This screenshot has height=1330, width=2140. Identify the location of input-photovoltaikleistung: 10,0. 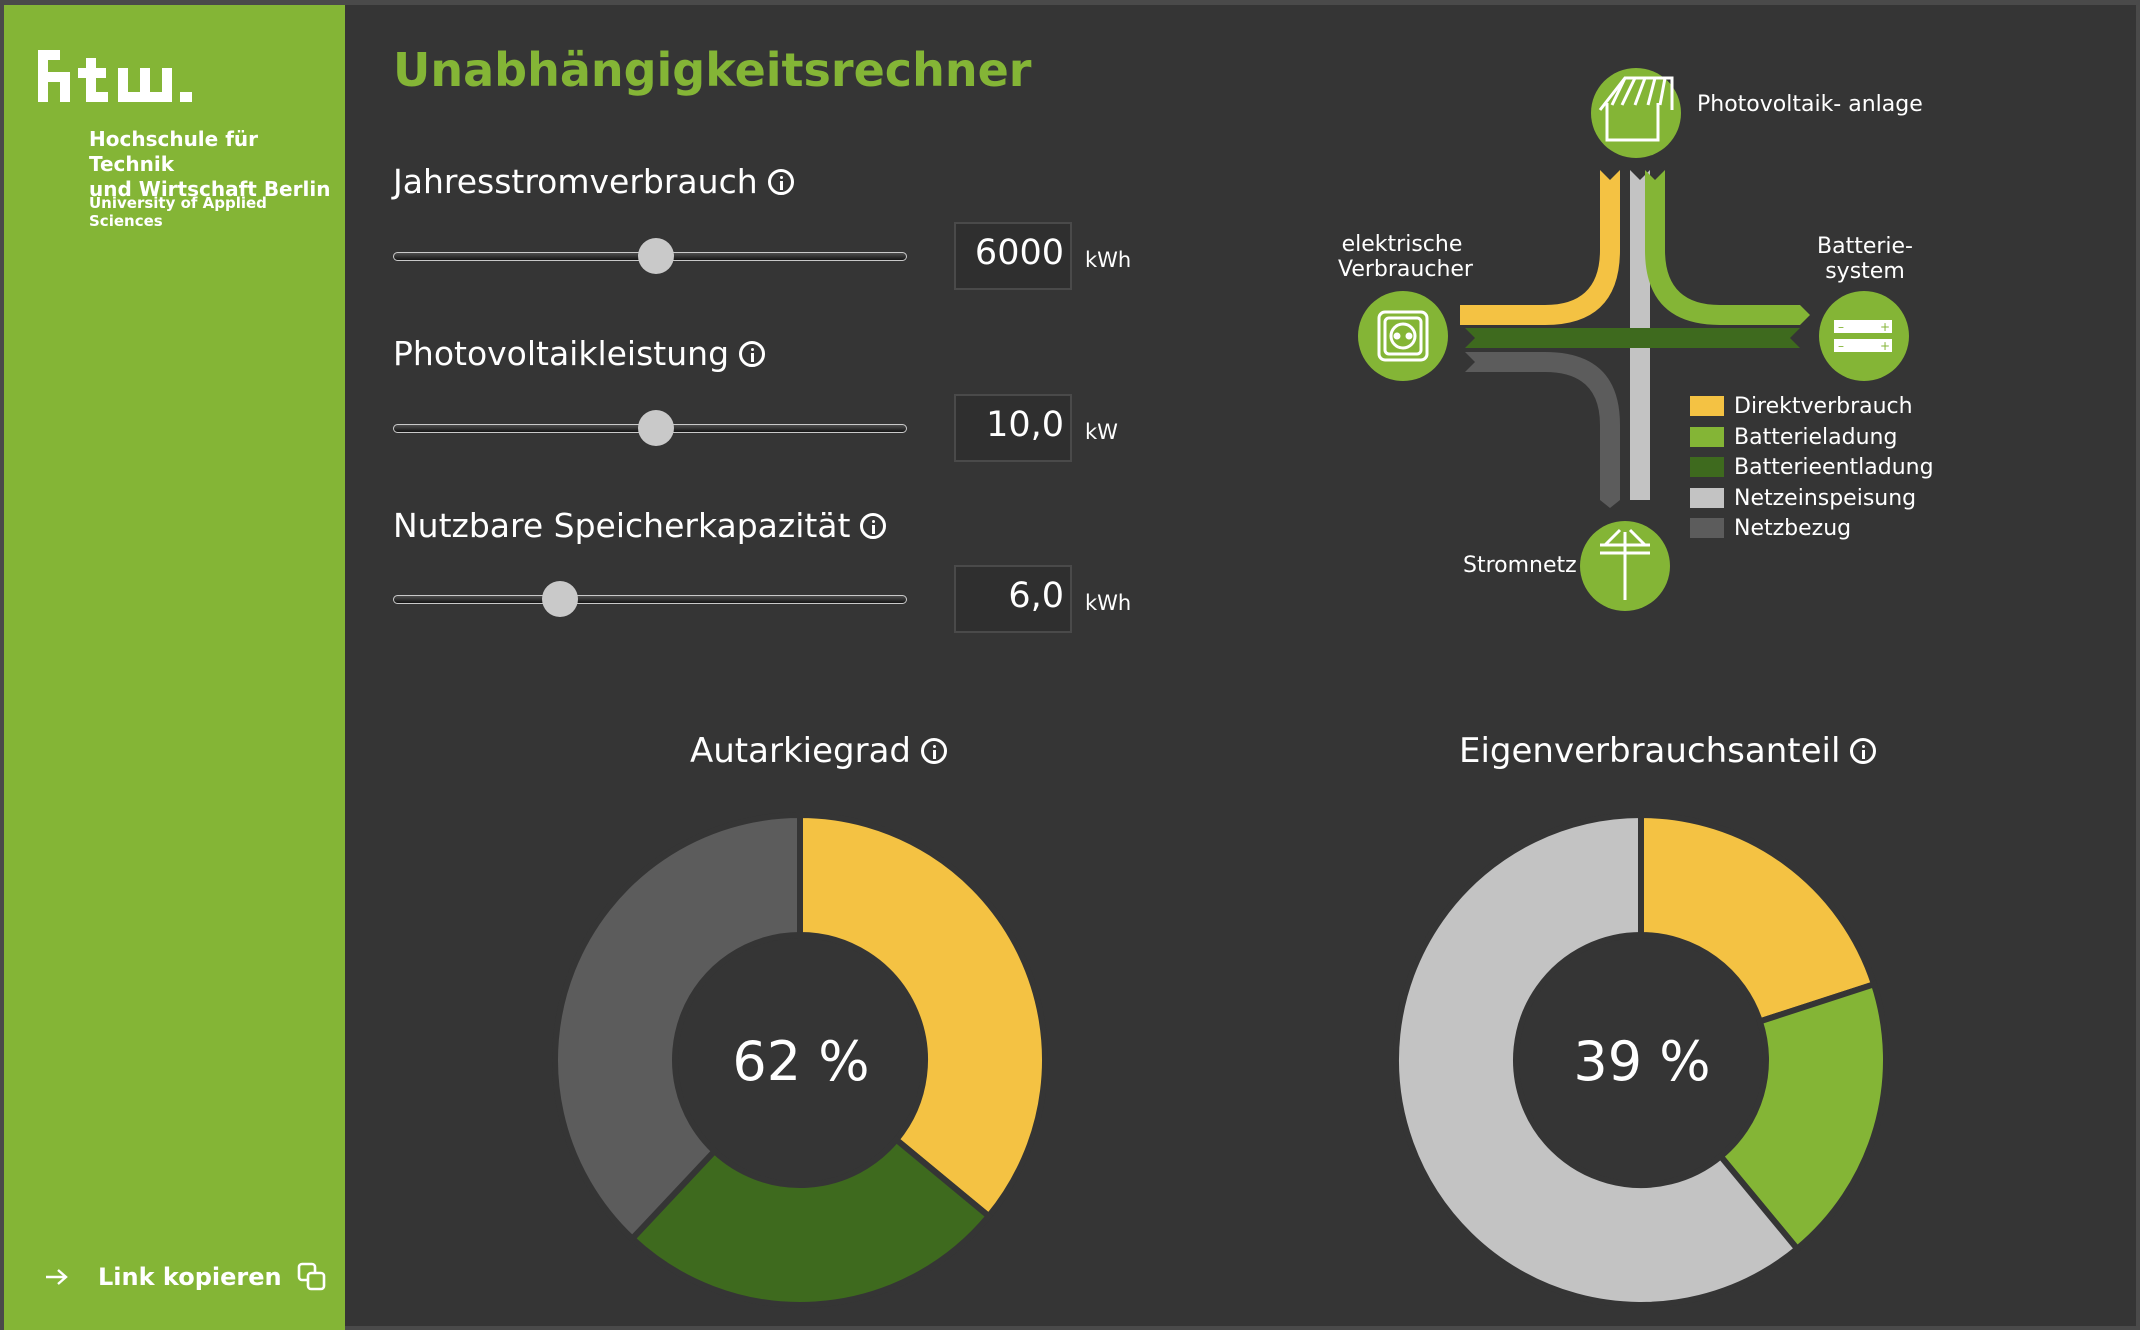
(1013, 428).